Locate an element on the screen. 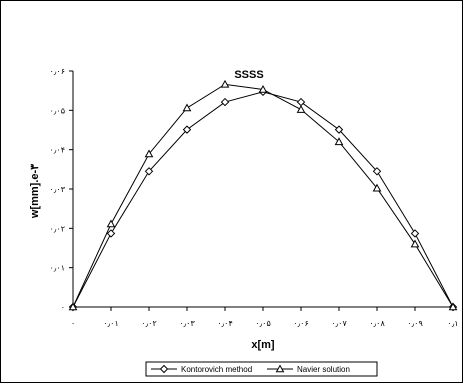 The height and width of the screenshot is (383, 463). x-tick-label: ۰٫۰۱ is located at coordinates (111, 323).